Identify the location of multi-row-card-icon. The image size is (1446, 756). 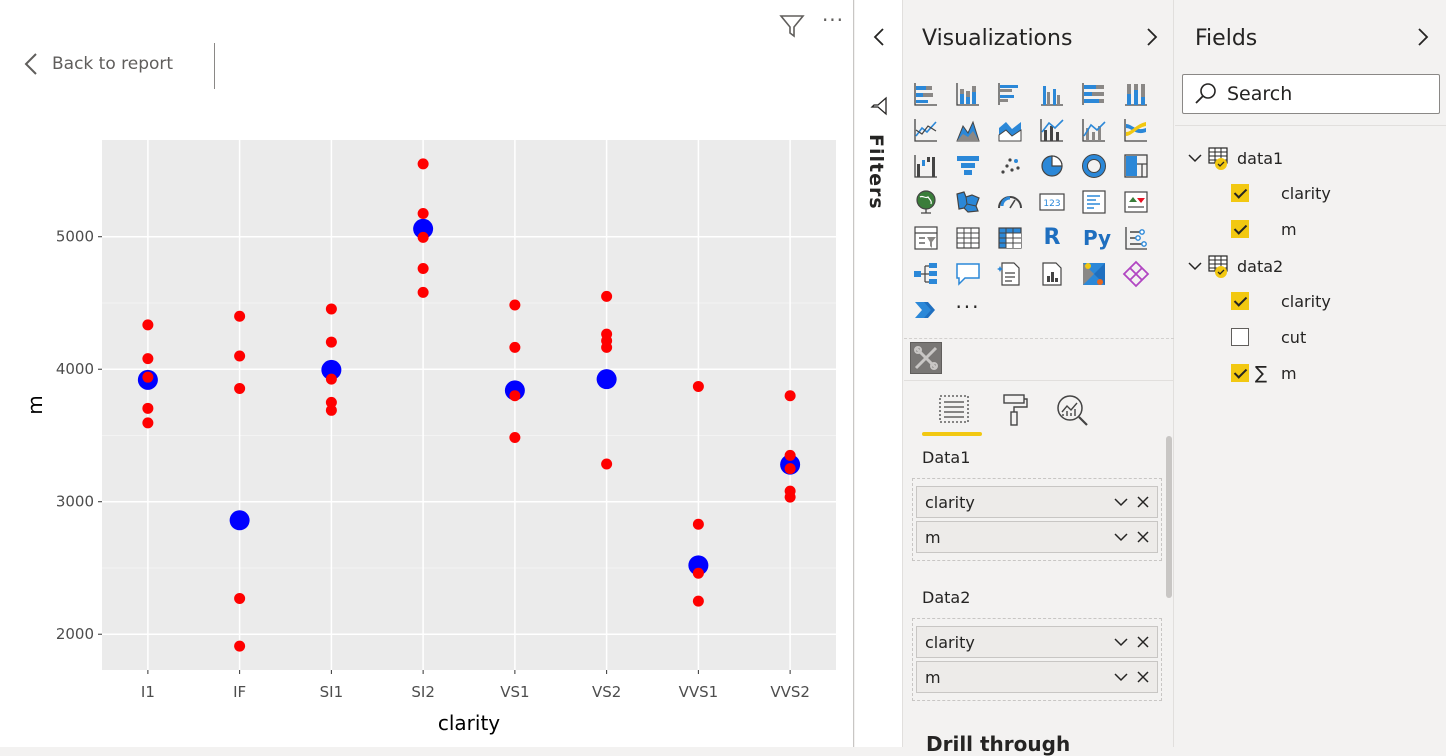
(1094, 202).